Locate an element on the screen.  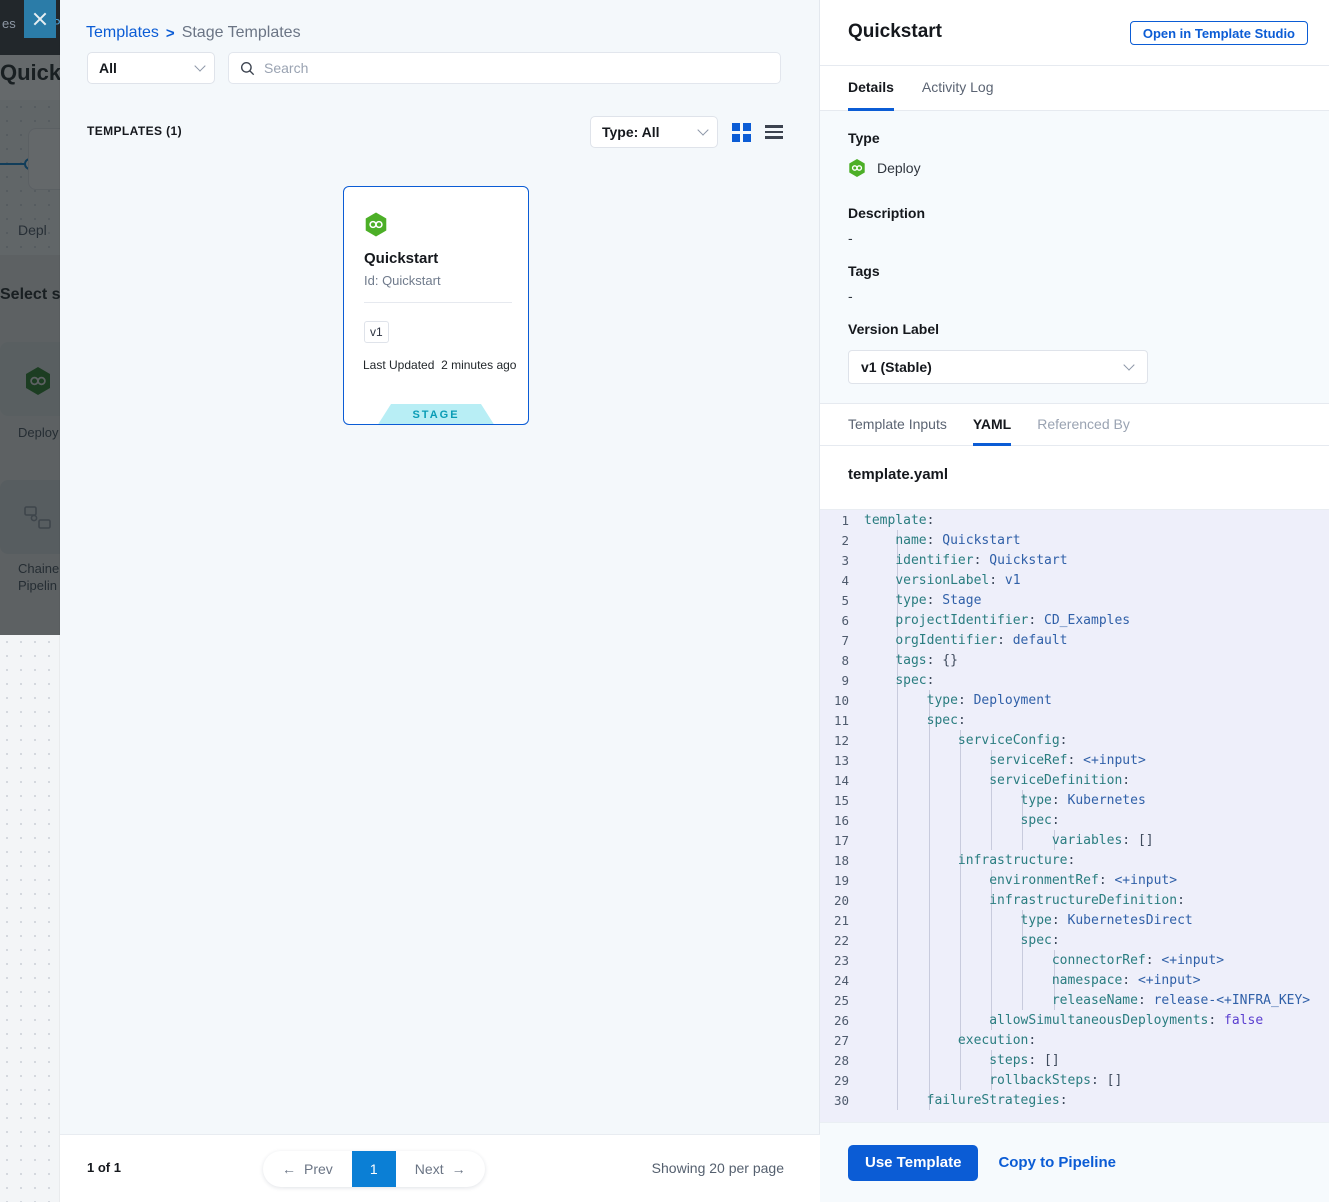
yaml-line-number: 25 is located at coordinates (841, 1000).